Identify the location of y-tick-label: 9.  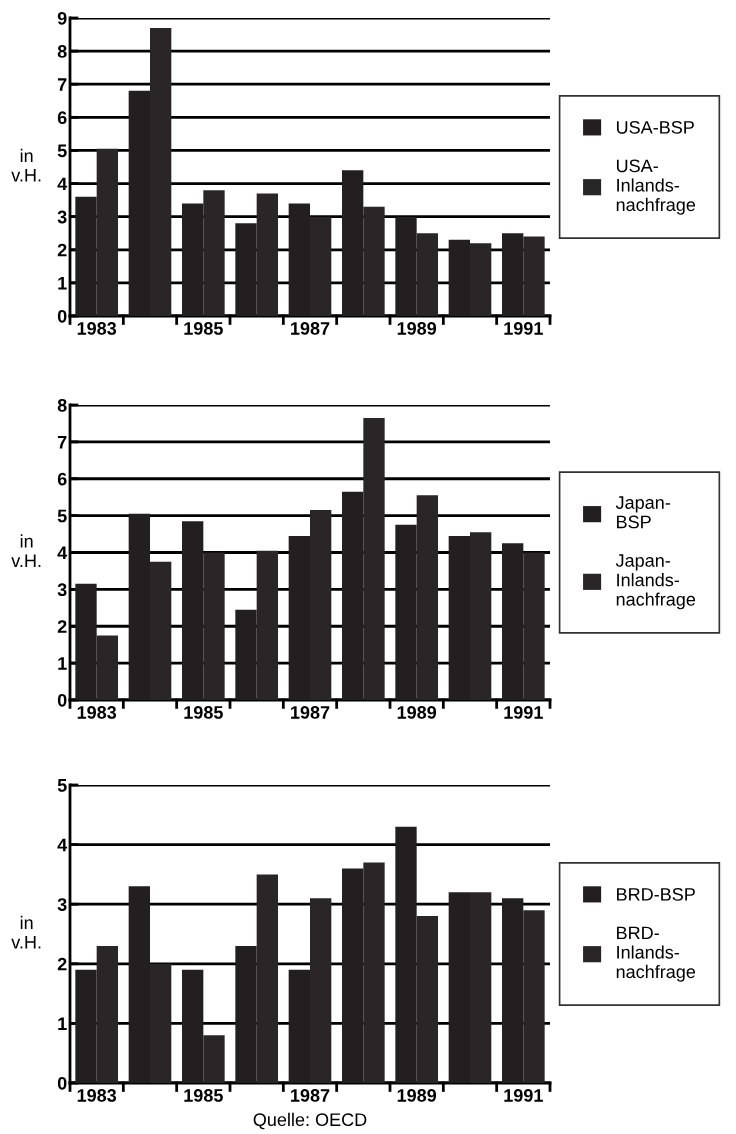
(62, 18).